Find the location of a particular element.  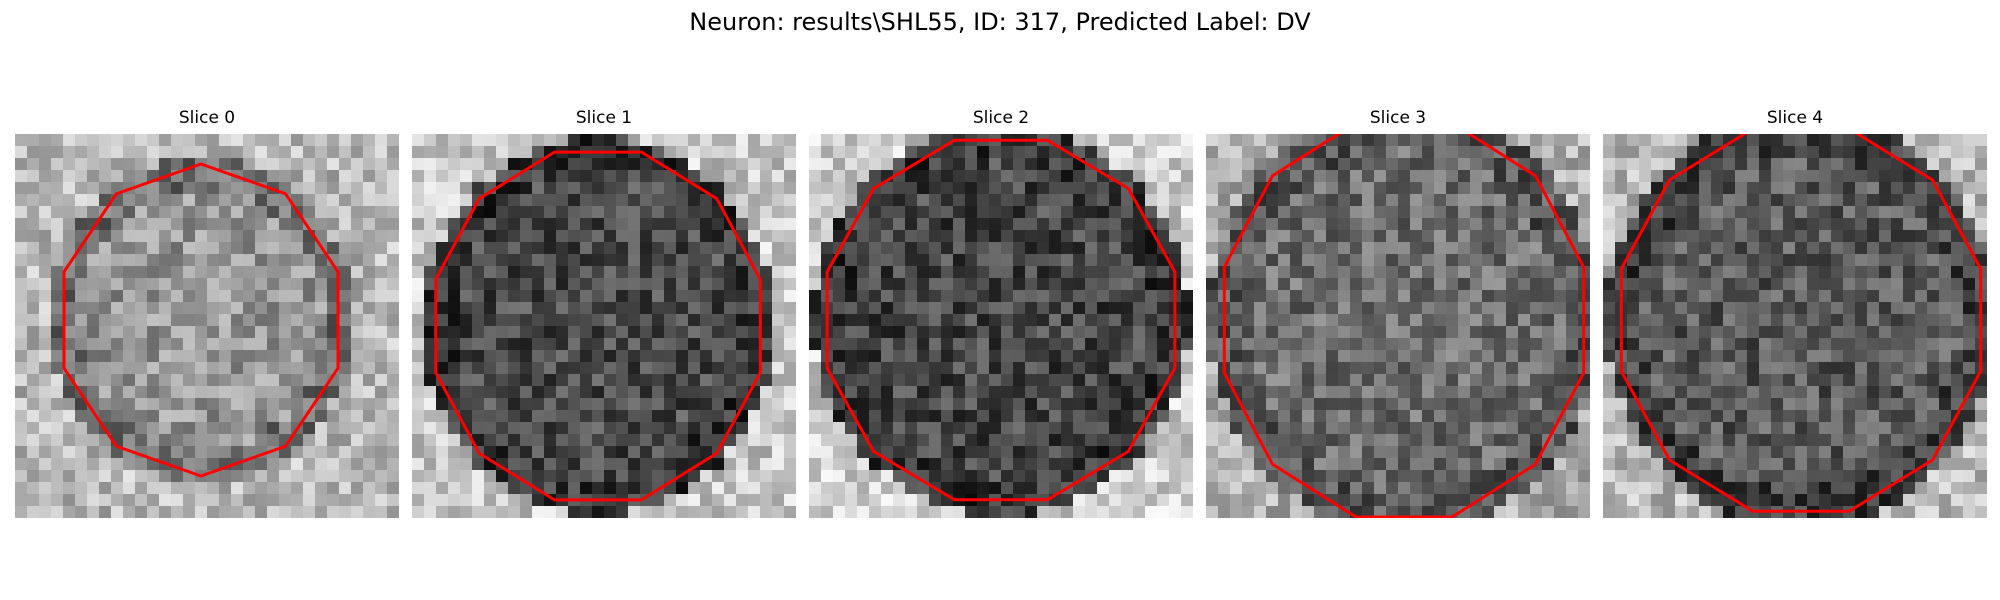

slice-title: Slice 2 is located at coordinates (1001, 118).